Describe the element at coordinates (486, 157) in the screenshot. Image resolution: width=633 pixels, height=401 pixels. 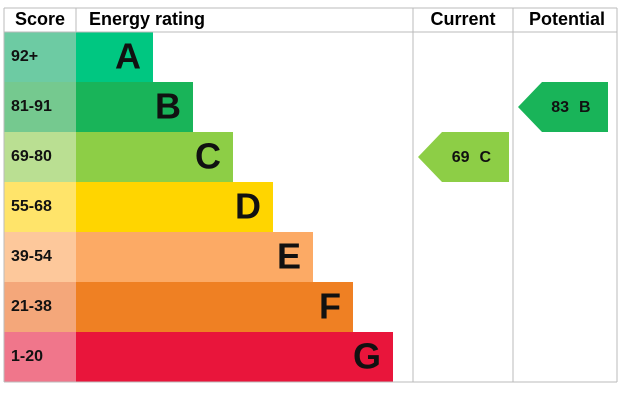
I see `current-letter: C` at that location.